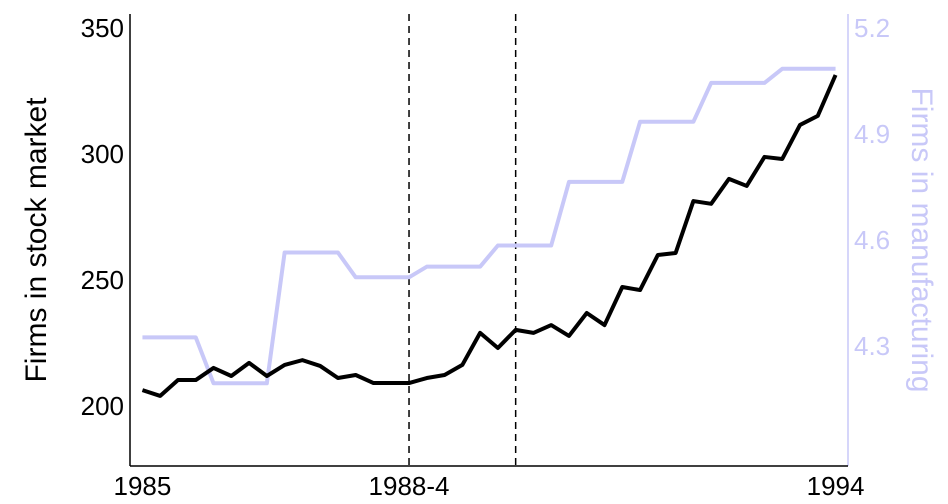  What do you see at coordinates (872, 240) in the screenshot?
I see `y2-tick-label: 4.6` at bounding box center [872, 240].